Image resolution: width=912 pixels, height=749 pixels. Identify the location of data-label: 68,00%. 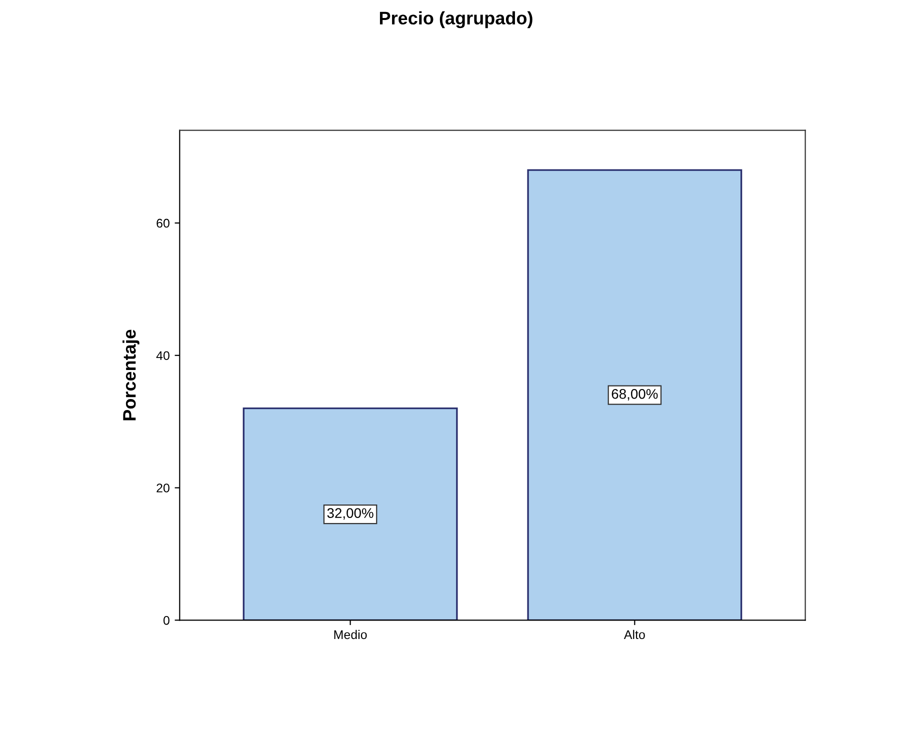
(635, 394).